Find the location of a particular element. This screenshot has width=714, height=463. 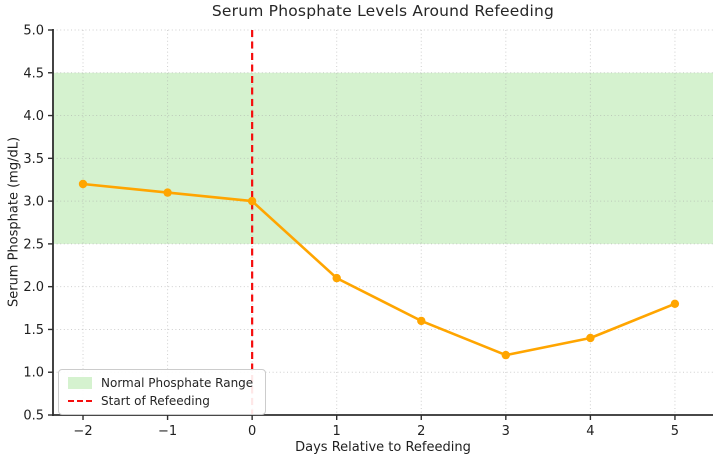

x-tick-label: 0 is located at coordinates (252, 431).